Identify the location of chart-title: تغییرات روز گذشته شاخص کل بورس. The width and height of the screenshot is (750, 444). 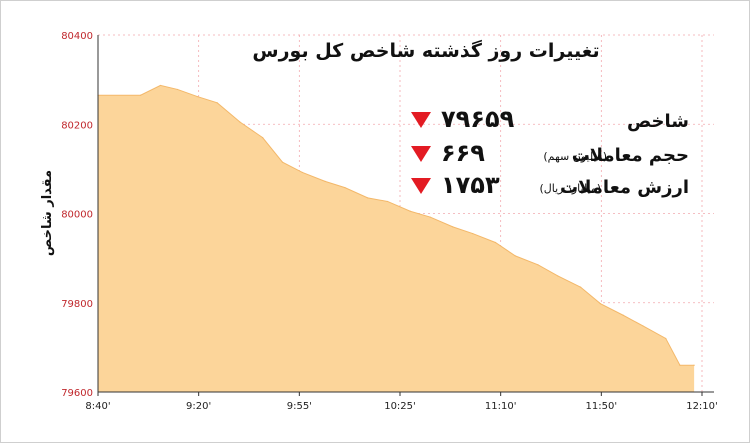
(425, 50).